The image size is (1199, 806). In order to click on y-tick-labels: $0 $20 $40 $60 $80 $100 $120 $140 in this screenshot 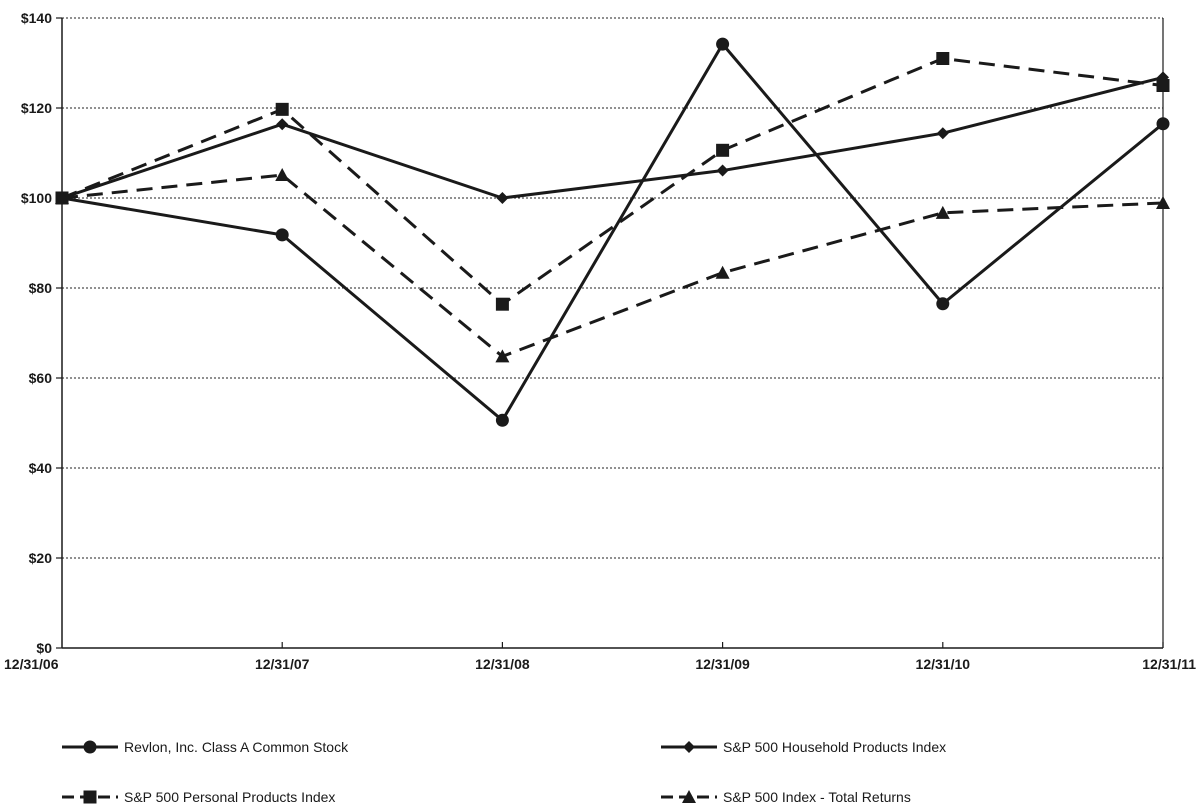, I will do `click(36, 333)`.